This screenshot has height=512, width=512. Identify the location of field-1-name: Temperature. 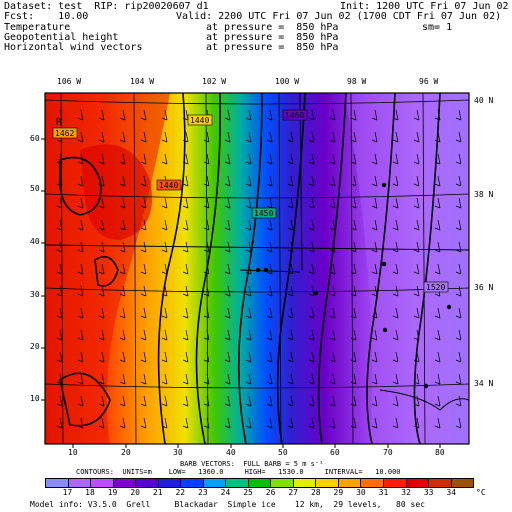
(37, 27).